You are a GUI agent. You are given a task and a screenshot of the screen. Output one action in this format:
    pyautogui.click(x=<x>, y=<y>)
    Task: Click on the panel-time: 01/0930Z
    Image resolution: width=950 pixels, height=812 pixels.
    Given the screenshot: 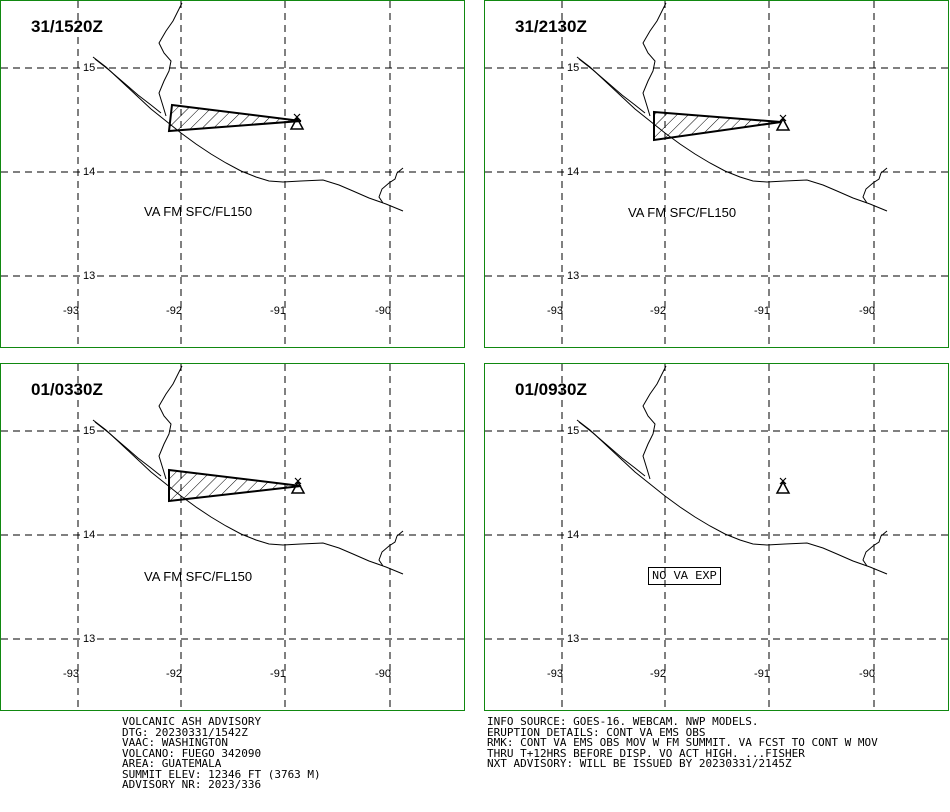 What is the action you would take?
    pyautogui.click(x=551, y=389)
    